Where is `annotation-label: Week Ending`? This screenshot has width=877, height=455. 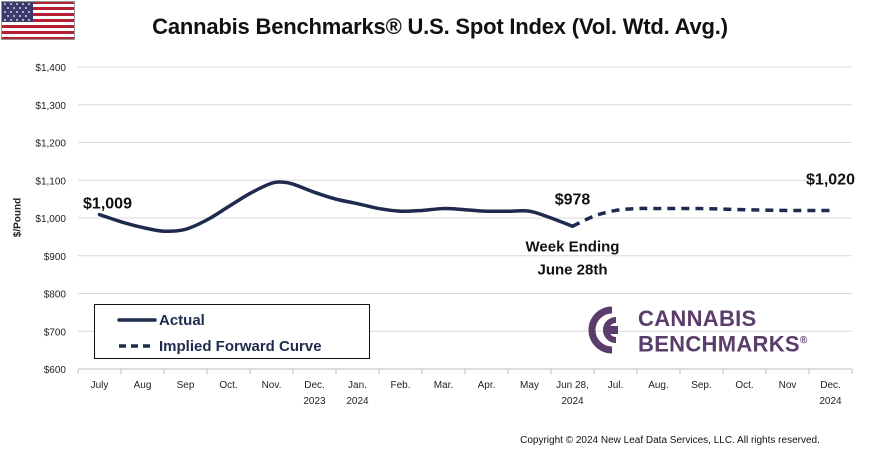
annotation-label: Week Ending is located at coordinates (573, 246).